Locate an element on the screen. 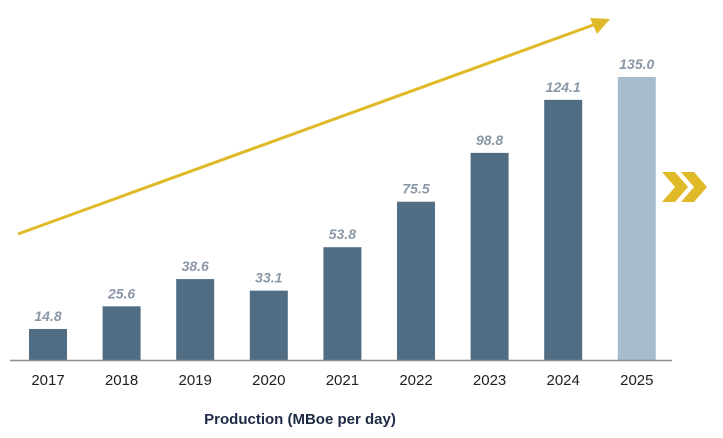 The width and height of the screenshot is (723, 438). x-tick-2023: 2023 is located at coordinates (489, 380).